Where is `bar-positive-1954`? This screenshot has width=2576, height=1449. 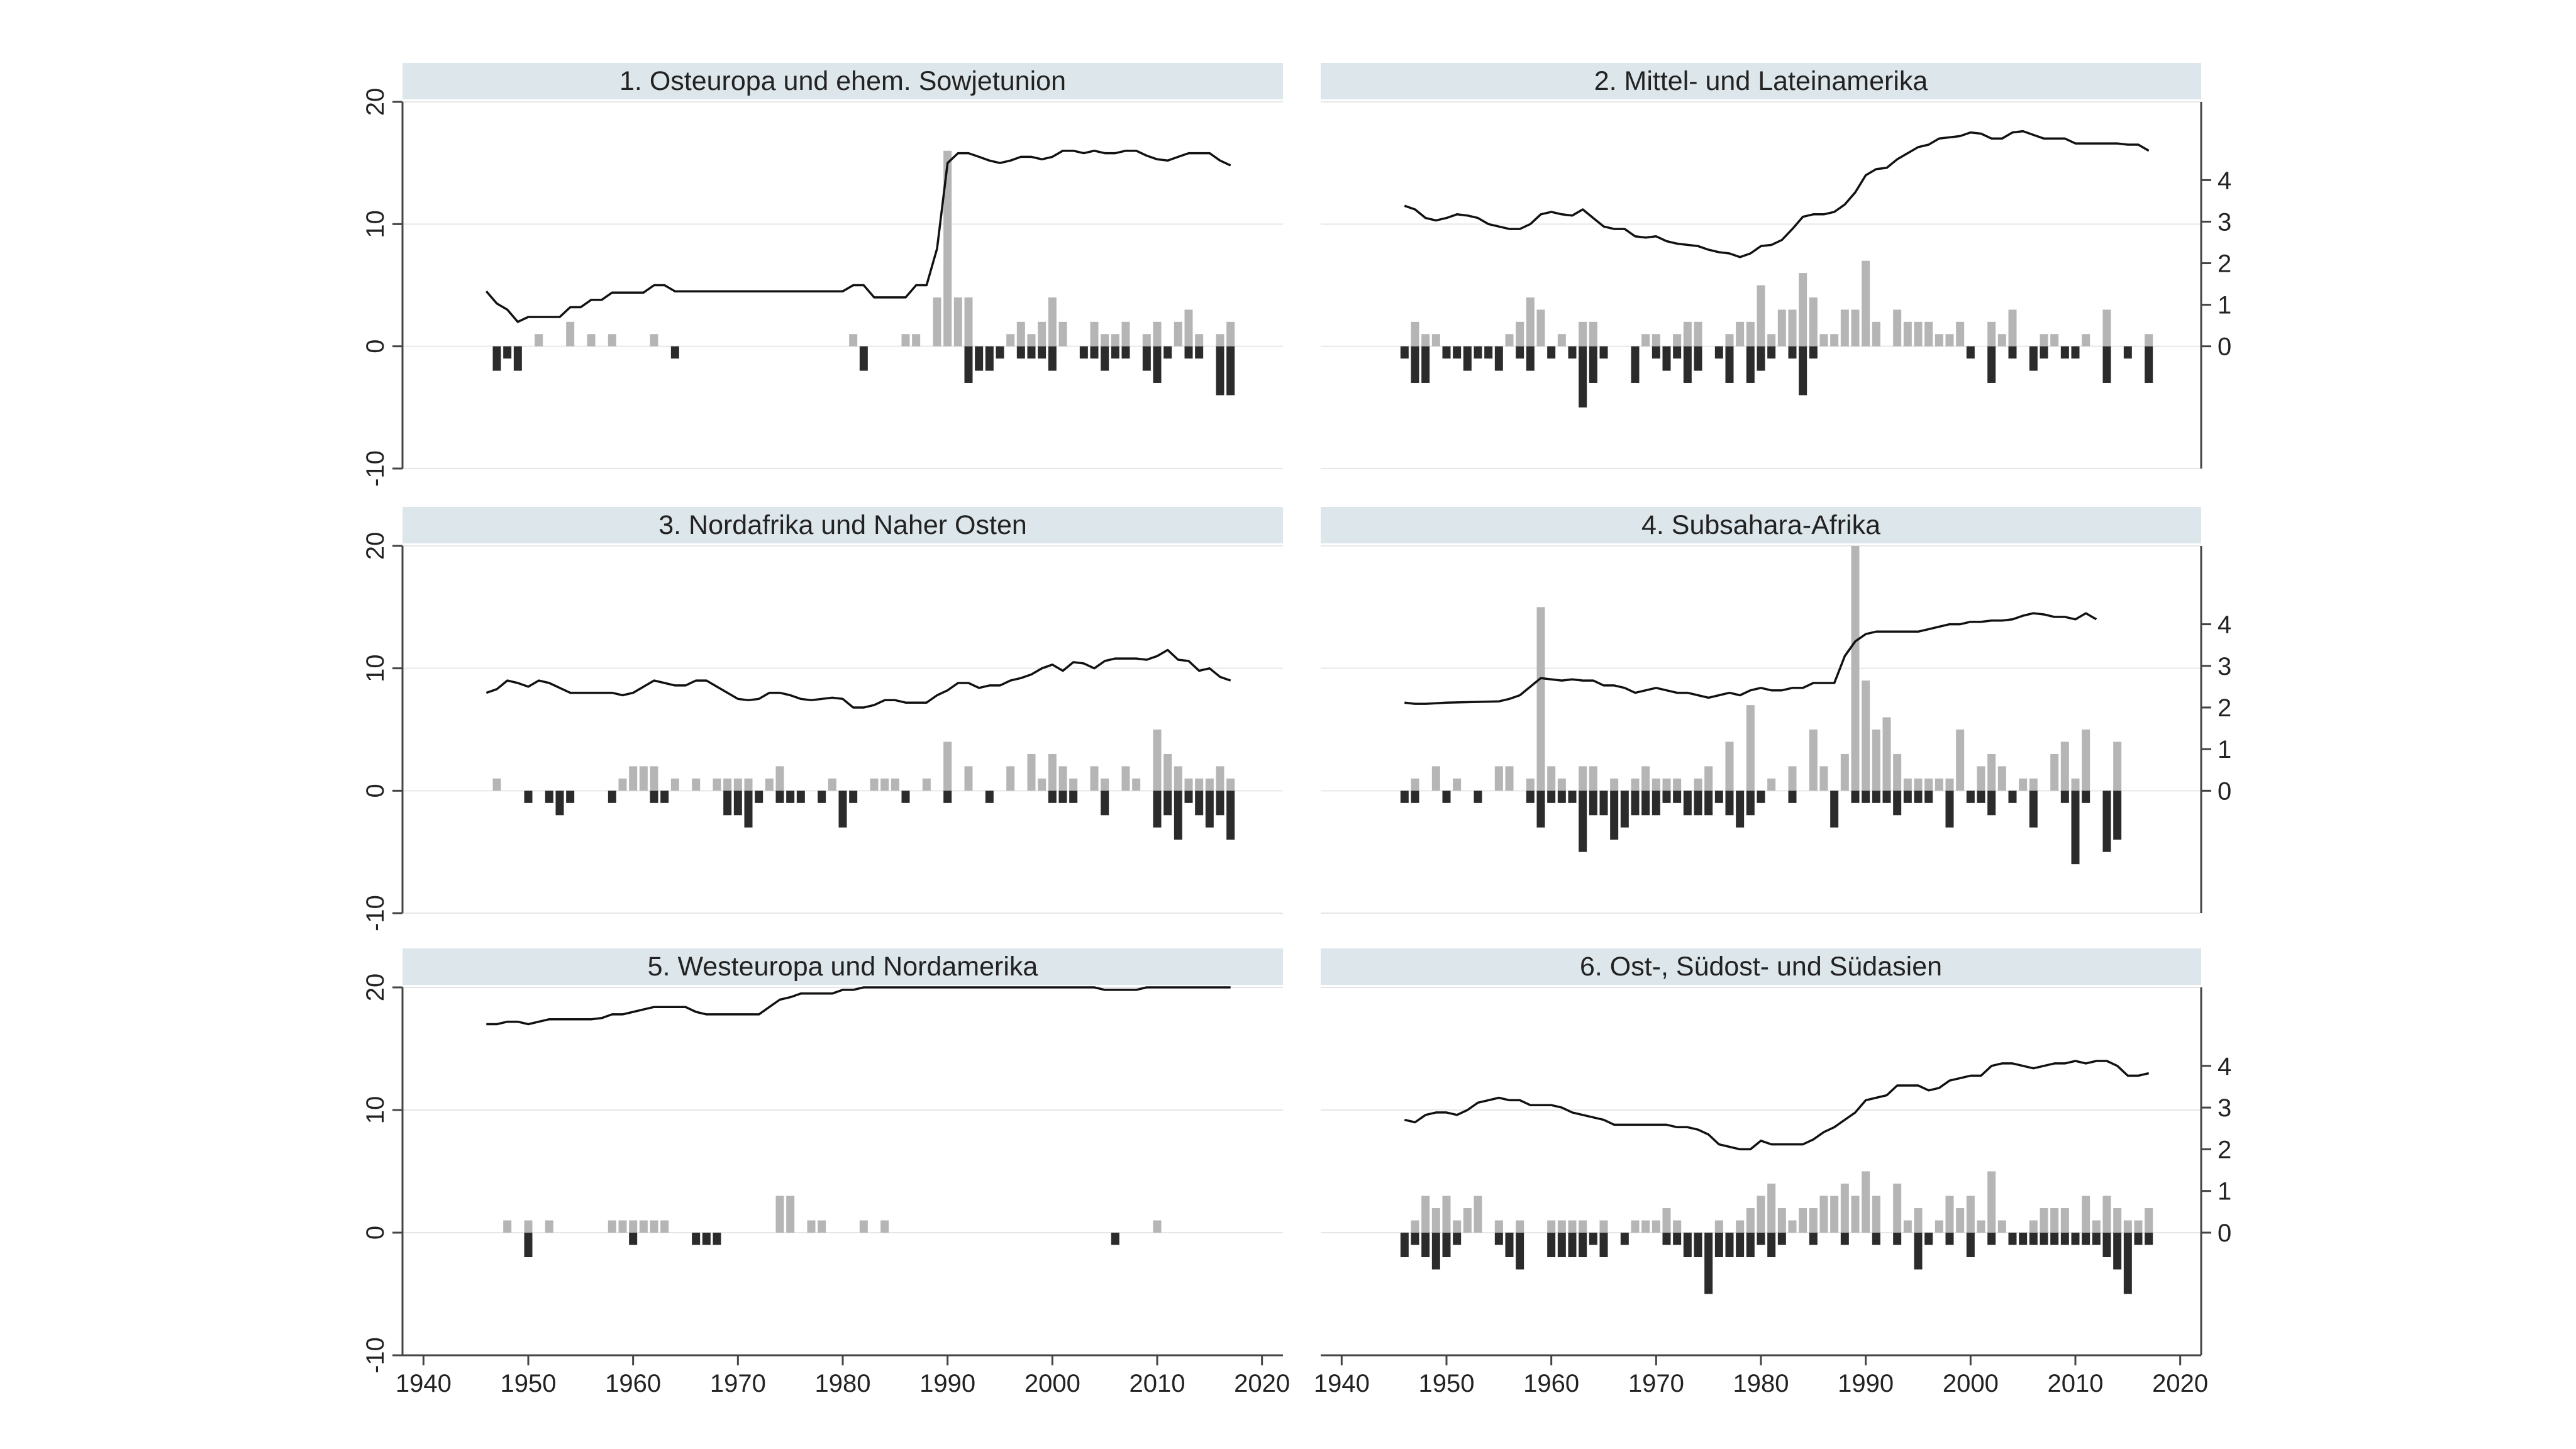 bar-positive-1954 is located at coordinates (570, 334).